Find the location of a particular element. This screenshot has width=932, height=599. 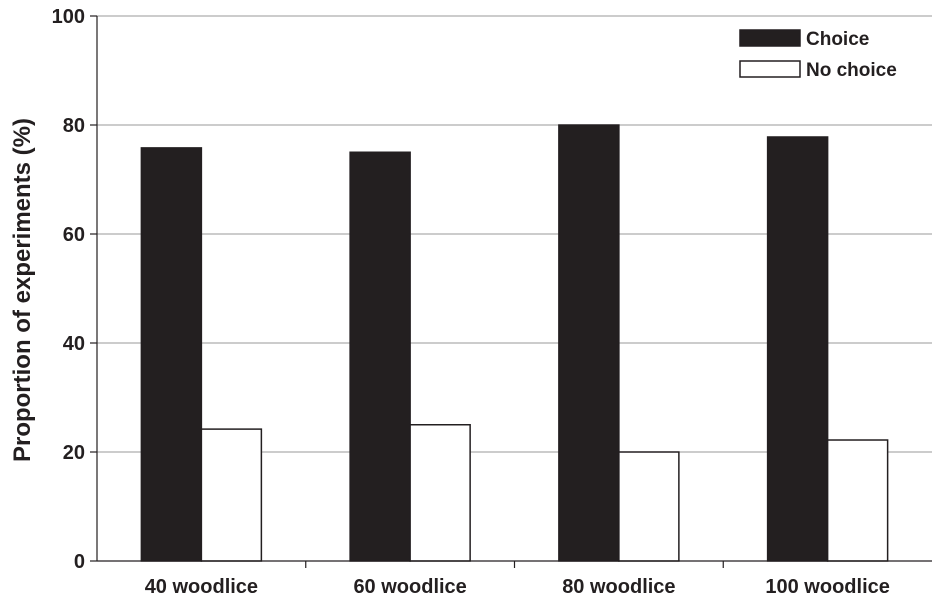

y-axis-title: Proportion of experiments (%) is located at coordinates (22, 290).